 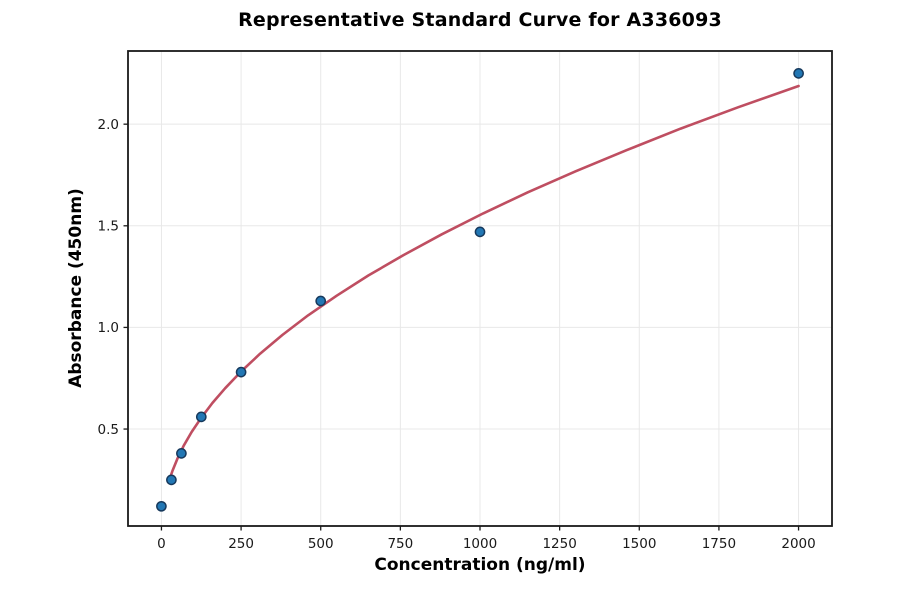 What do you see at coordinates (108, 227) in the screenshot?
I see `y-tick-label: 1.5` at bounding box center [108, 227].